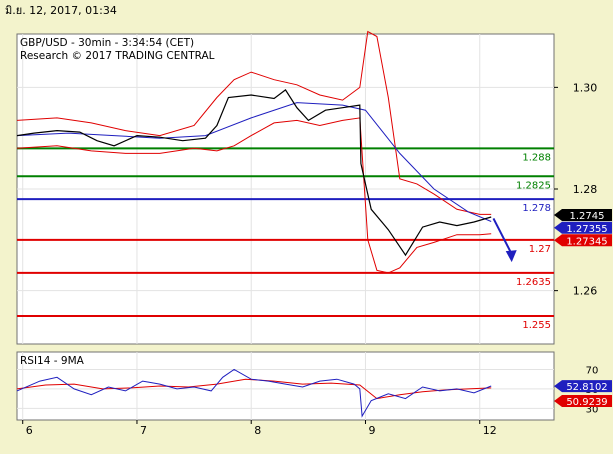  I want to click on x-tick-label: 12, so click(490, 430).